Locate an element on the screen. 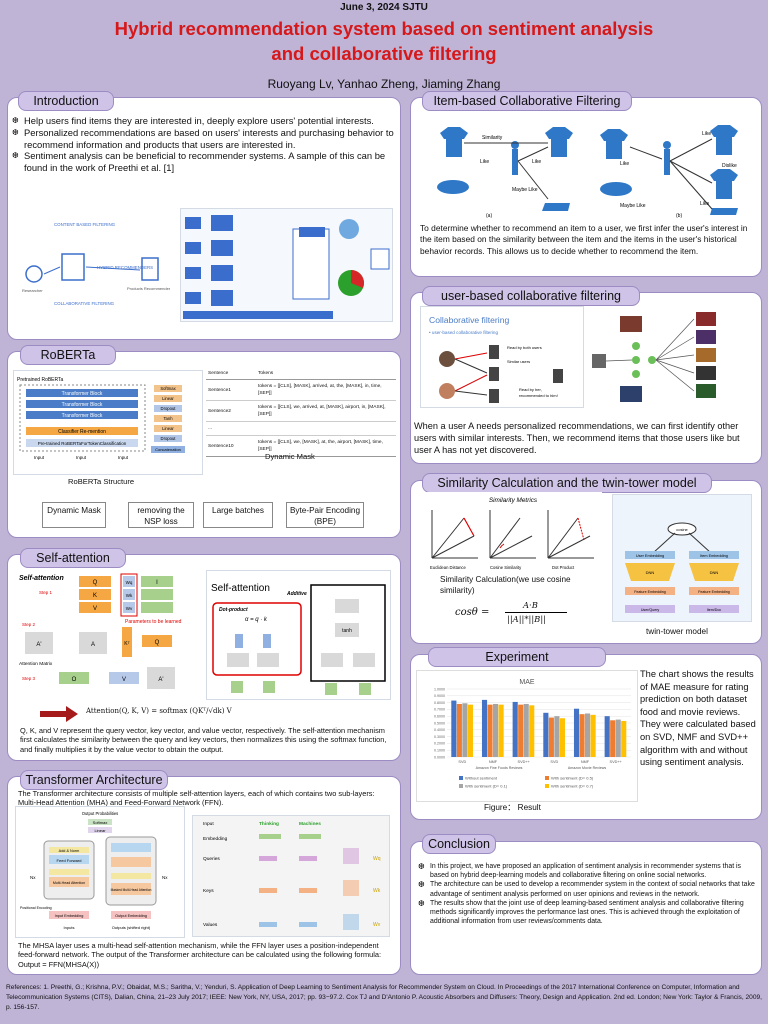  arch-label: Outputs (shifted right) is located at coordinates (131, 927).